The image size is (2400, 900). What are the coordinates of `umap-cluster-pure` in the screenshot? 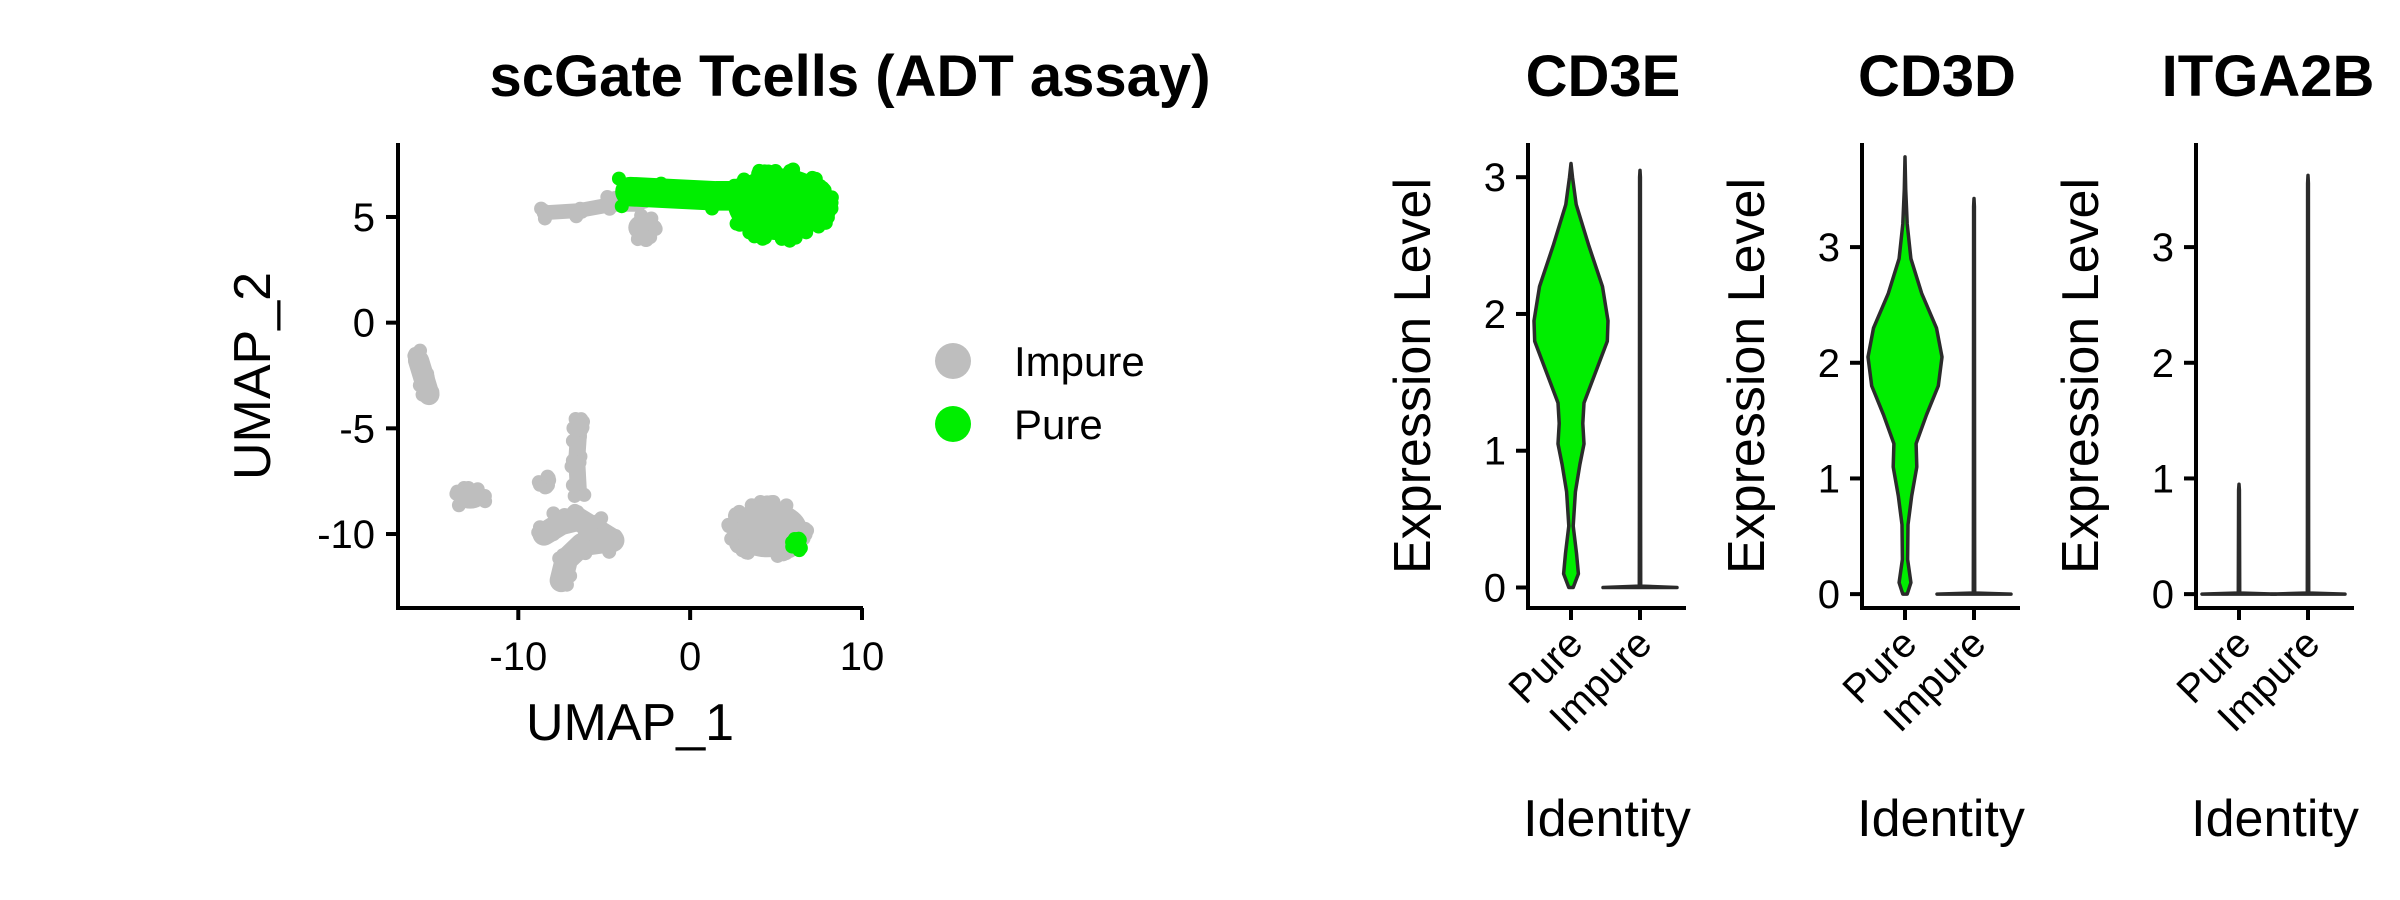 It's located at (690, 193).